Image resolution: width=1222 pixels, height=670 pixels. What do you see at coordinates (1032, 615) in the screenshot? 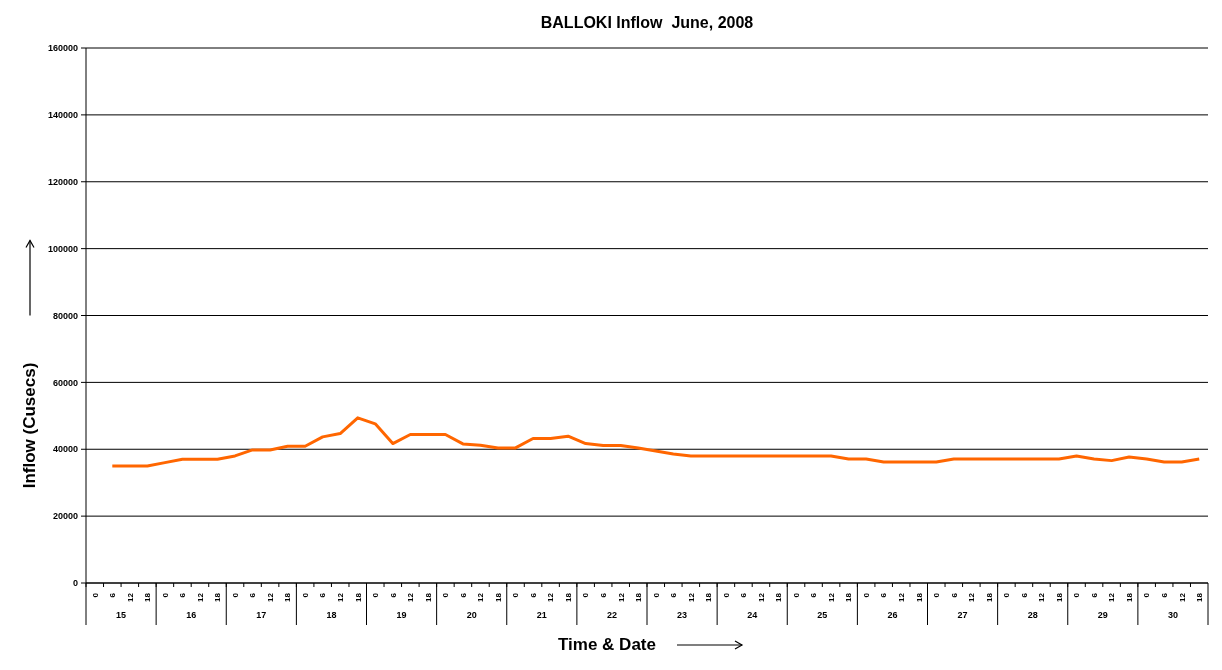
I see `text: 28` at bounding box center [1032, 615].